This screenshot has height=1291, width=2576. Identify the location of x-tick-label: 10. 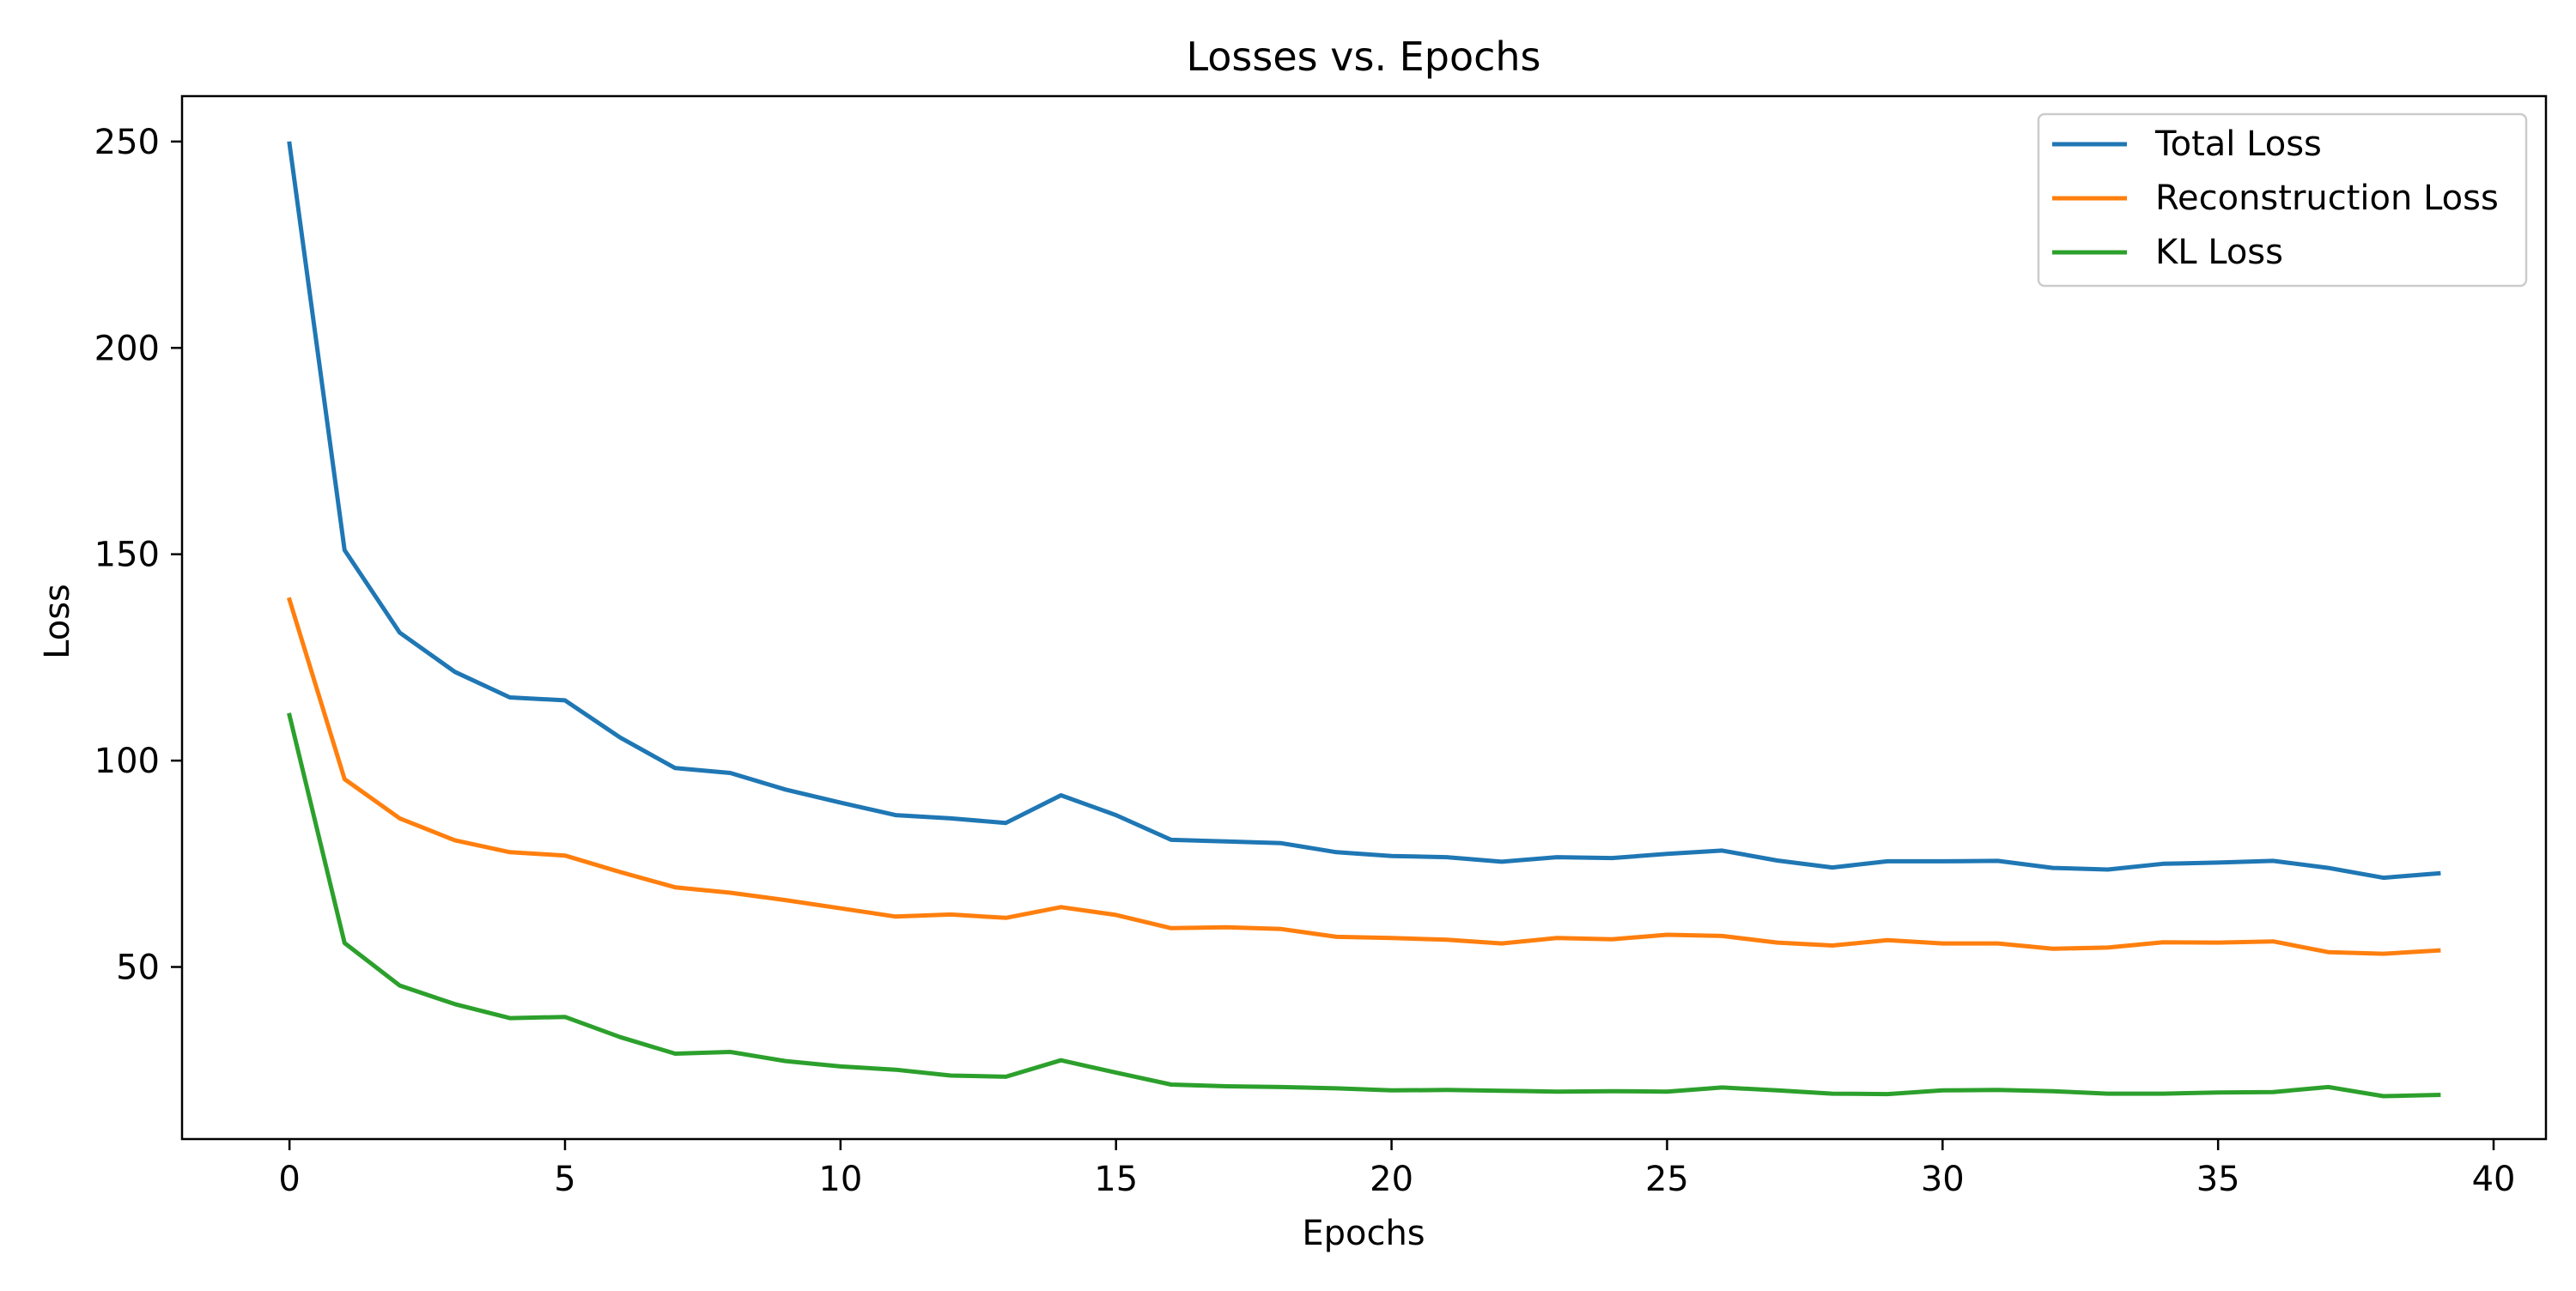
(840, 1179).